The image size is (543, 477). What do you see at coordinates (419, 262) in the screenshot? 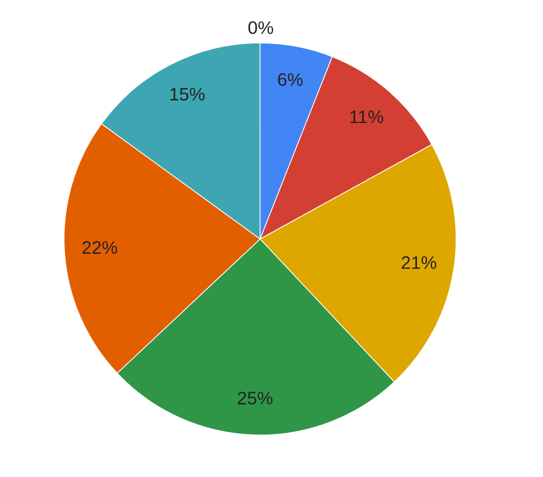
I see `data-label: 21%` at bounding box center [419, 262].